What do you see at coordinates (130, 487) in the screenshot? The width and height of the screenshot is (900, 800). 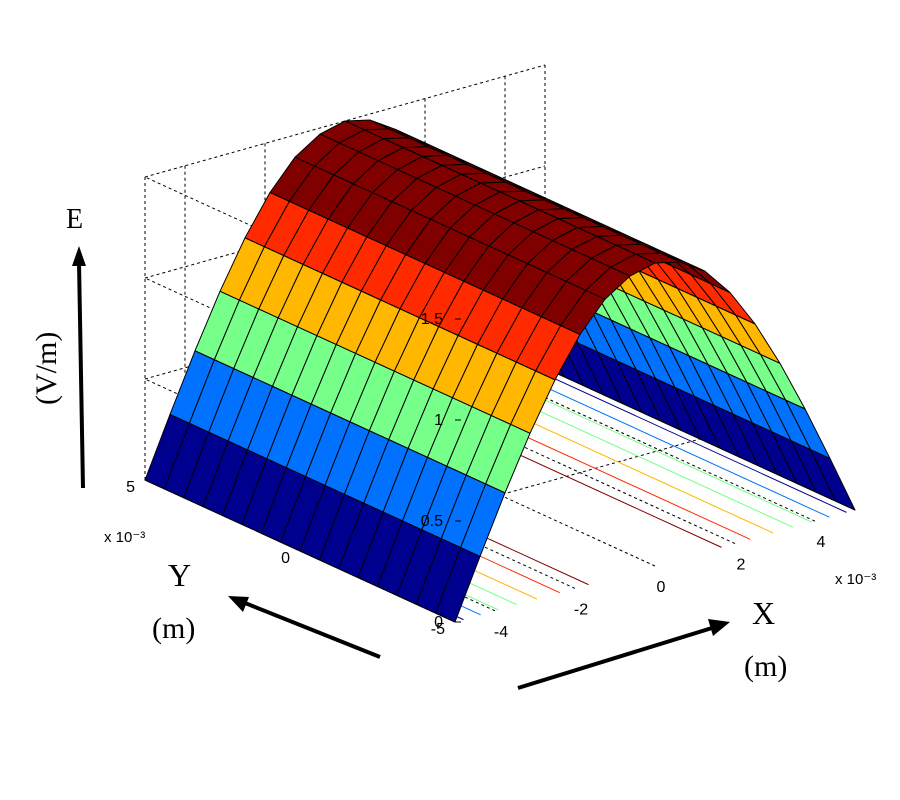 I see `y-tick-label: 5` at bounding box center [130, 487].